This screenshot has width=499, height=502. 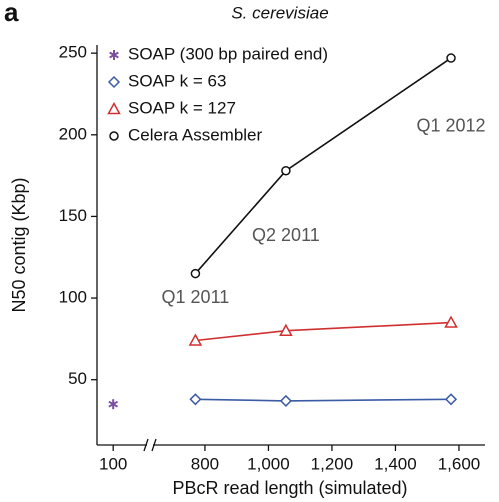 I want to click on y-tick-label: 200, so click(x=73, y=133).